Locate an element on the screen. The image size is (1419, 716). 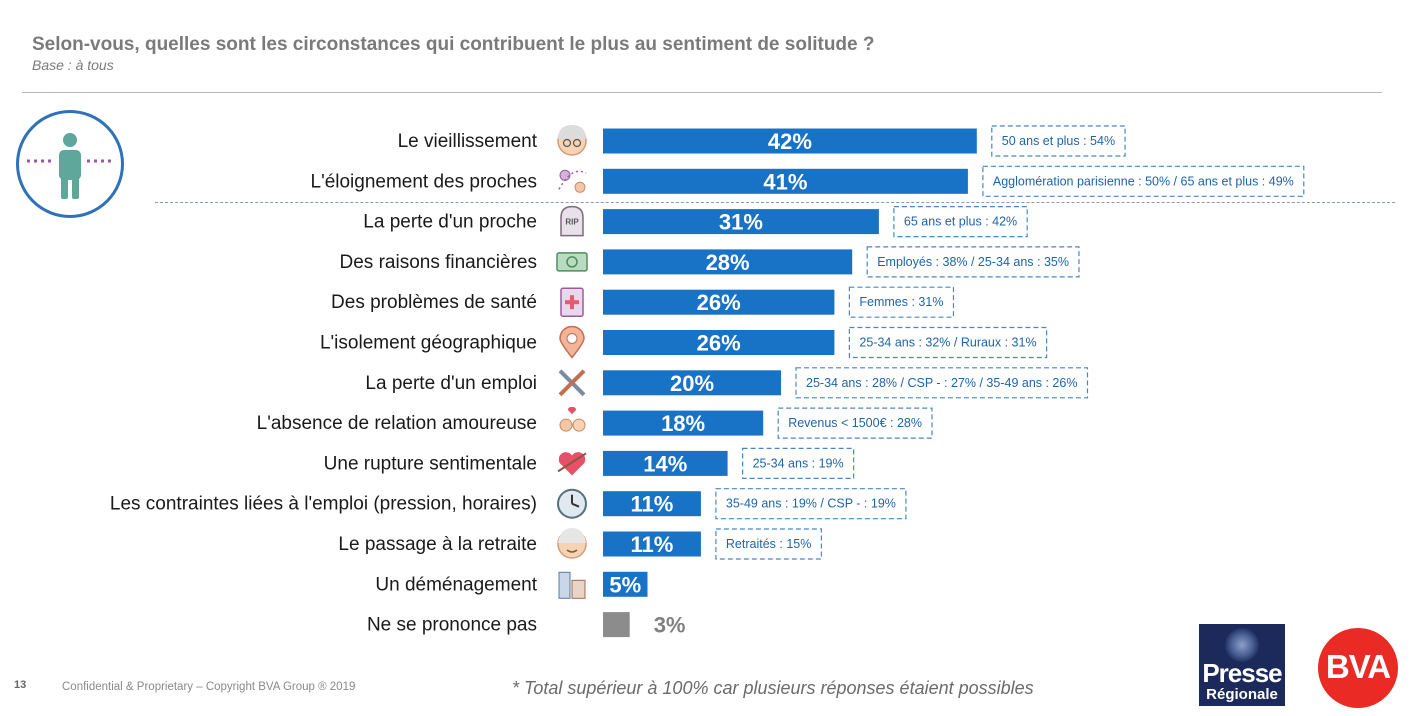
top-items-separator is located at coordinates (775, 202).